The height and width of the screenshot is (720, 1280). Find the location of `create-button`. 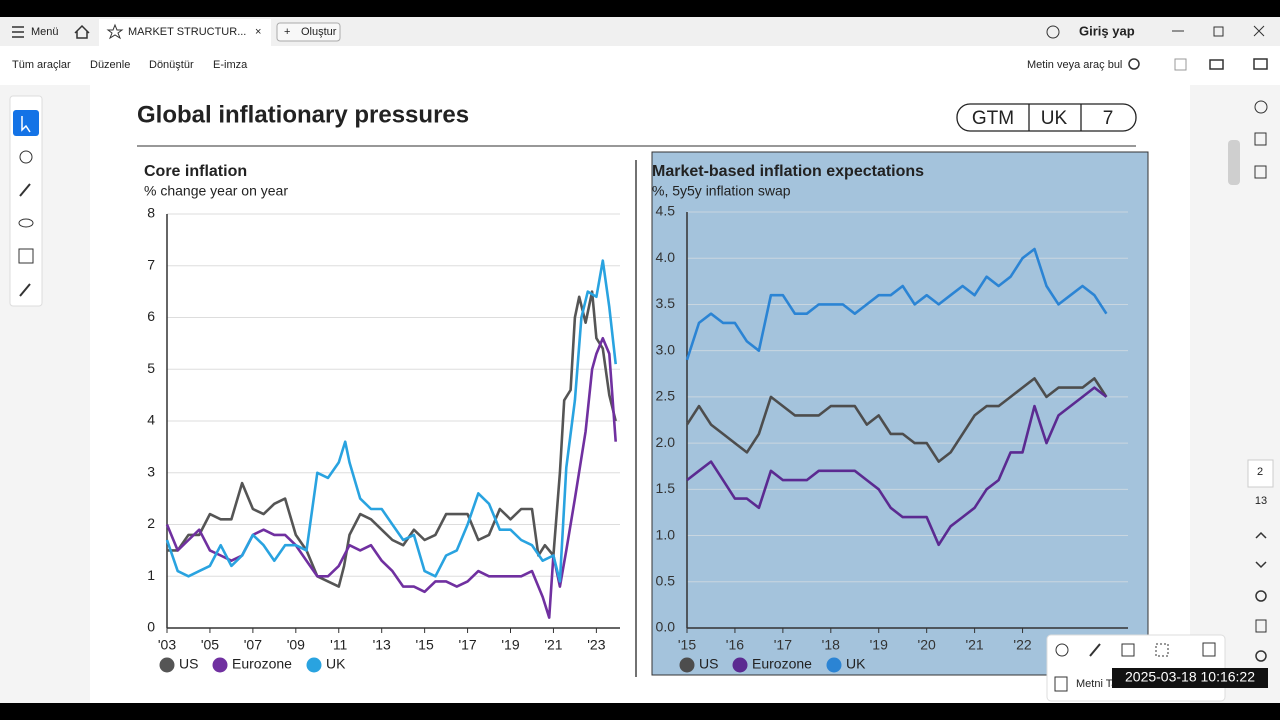

create-button is located at coordinates (308, 32).